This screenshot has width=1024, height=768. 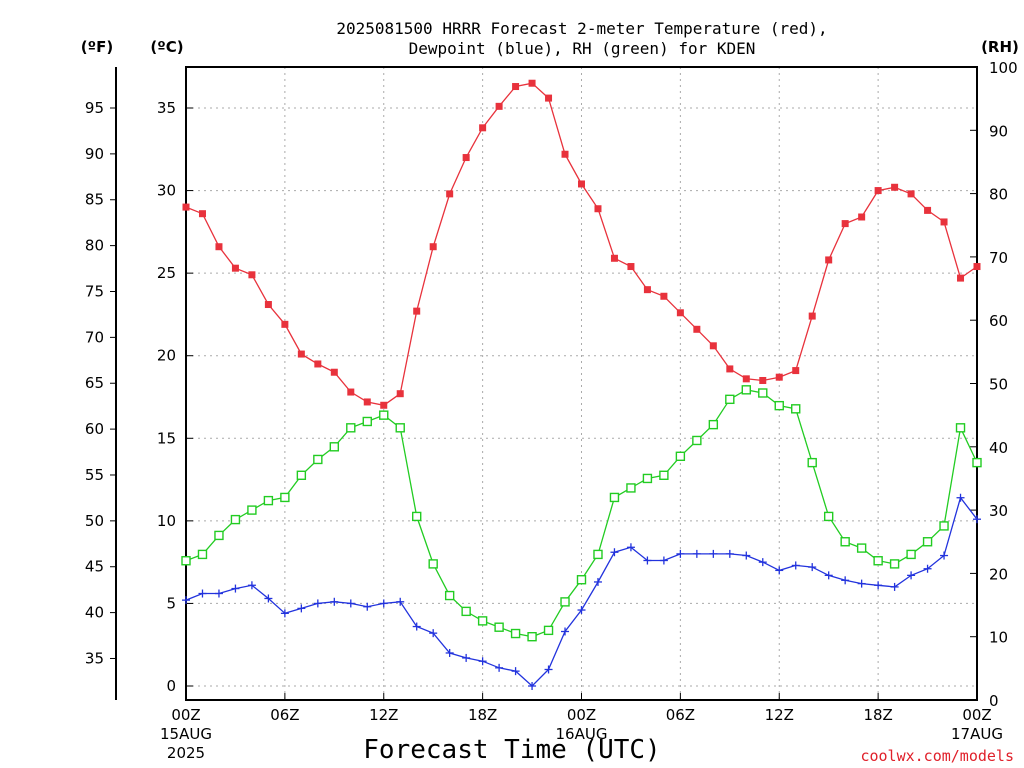 What do you see at coordinates (582, 734) in the screenshot?
I see `time-tick-label: 16AUG` at bounding box center [582, 734].